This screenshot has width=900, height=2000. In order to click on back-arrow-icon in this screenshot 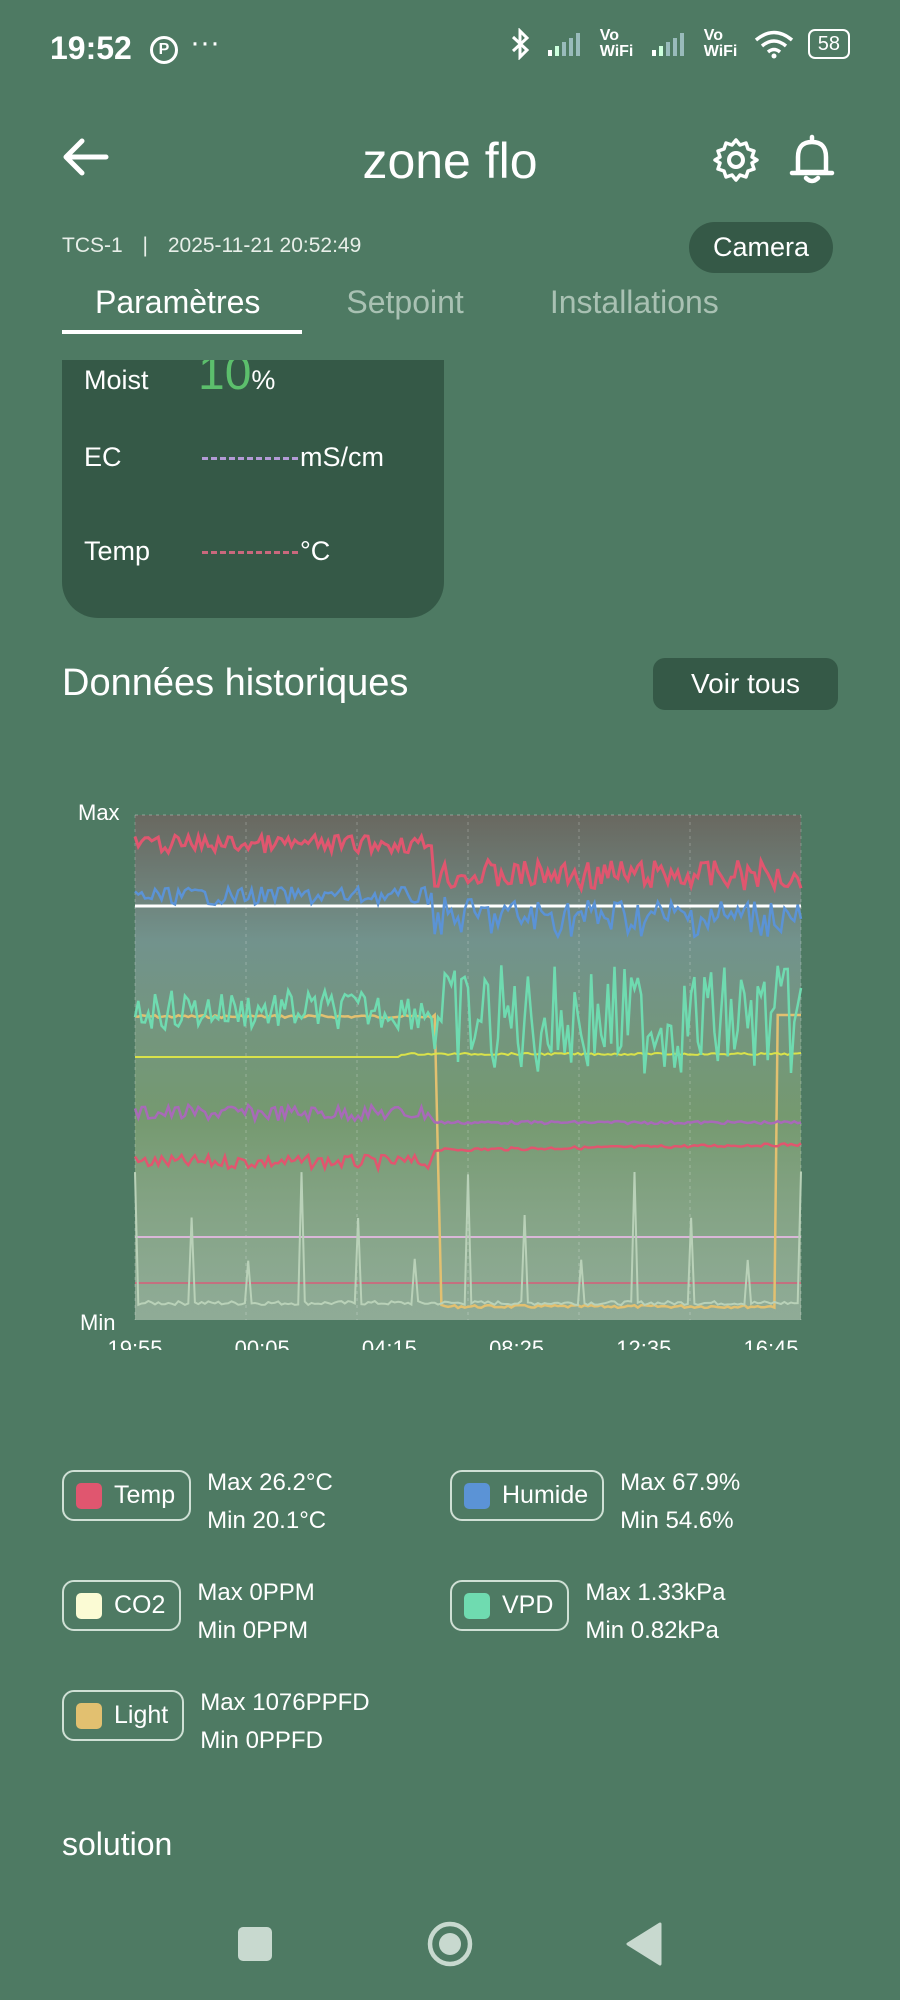, I will do `click(85, 157)`.